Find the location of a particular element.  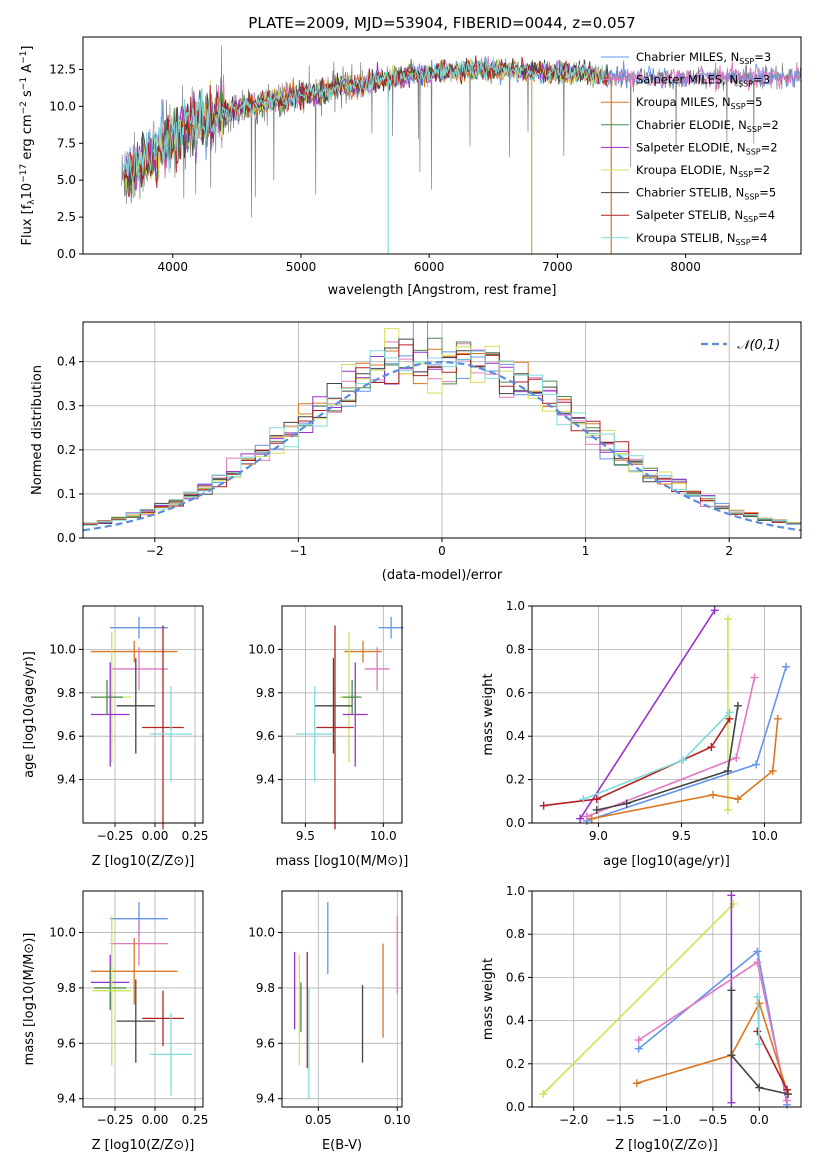

x-tick-label: 8000 is located at coordinates (685, 267).